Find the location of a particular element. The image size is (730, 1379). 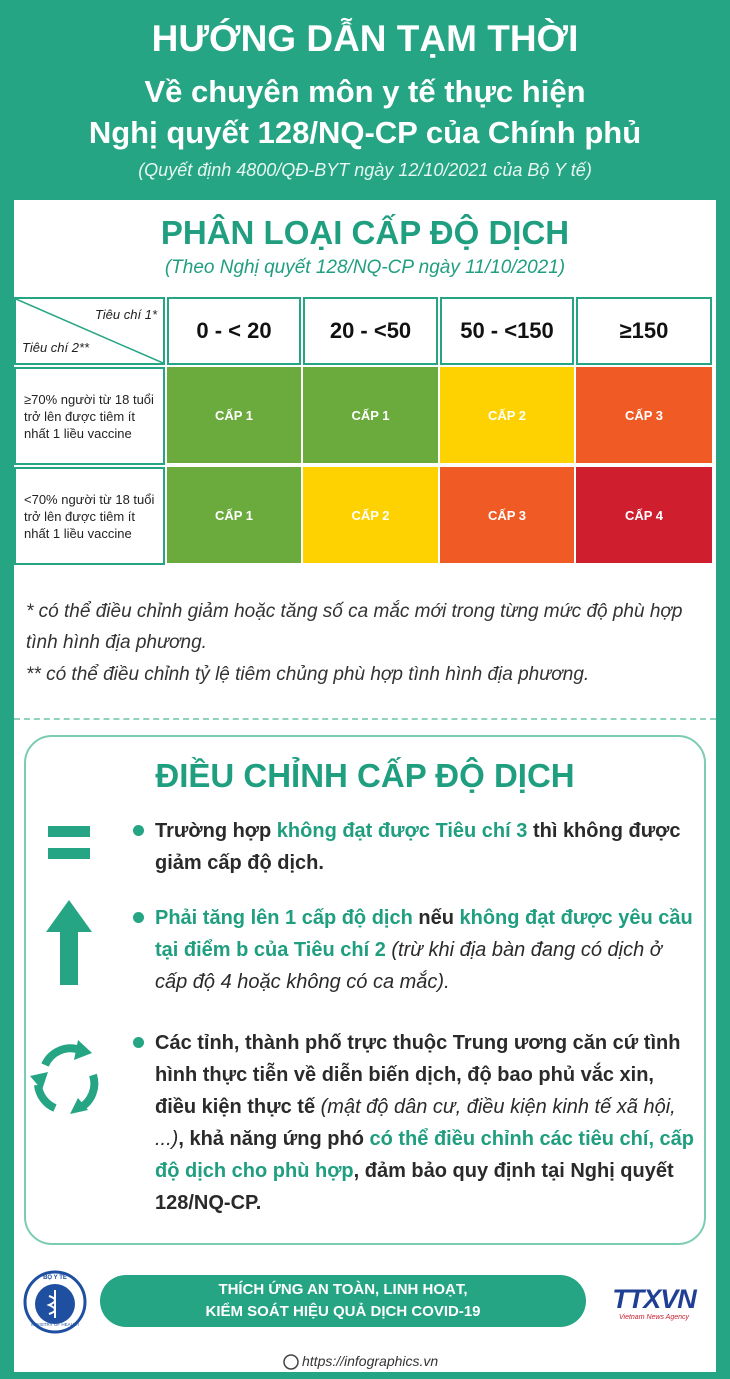

corner-cell: Tiêu chí 1* Tiêu chí 2** is located at coordinates (89, 331).